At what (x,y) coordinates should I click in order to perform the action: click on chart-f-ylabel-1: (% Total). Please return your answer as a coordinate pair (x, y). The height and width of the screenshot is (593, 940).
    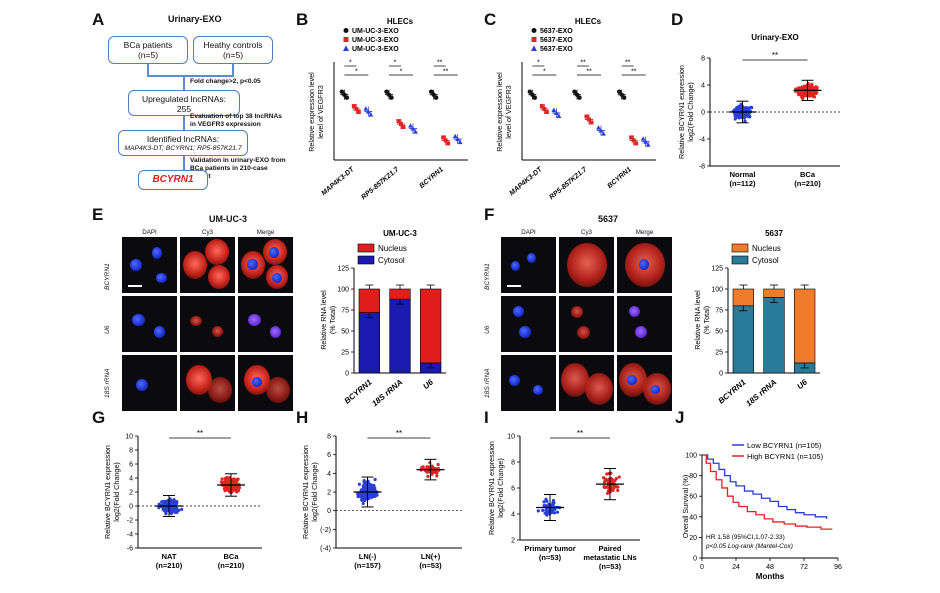
    Looking at the image, I should click on (706, 320).